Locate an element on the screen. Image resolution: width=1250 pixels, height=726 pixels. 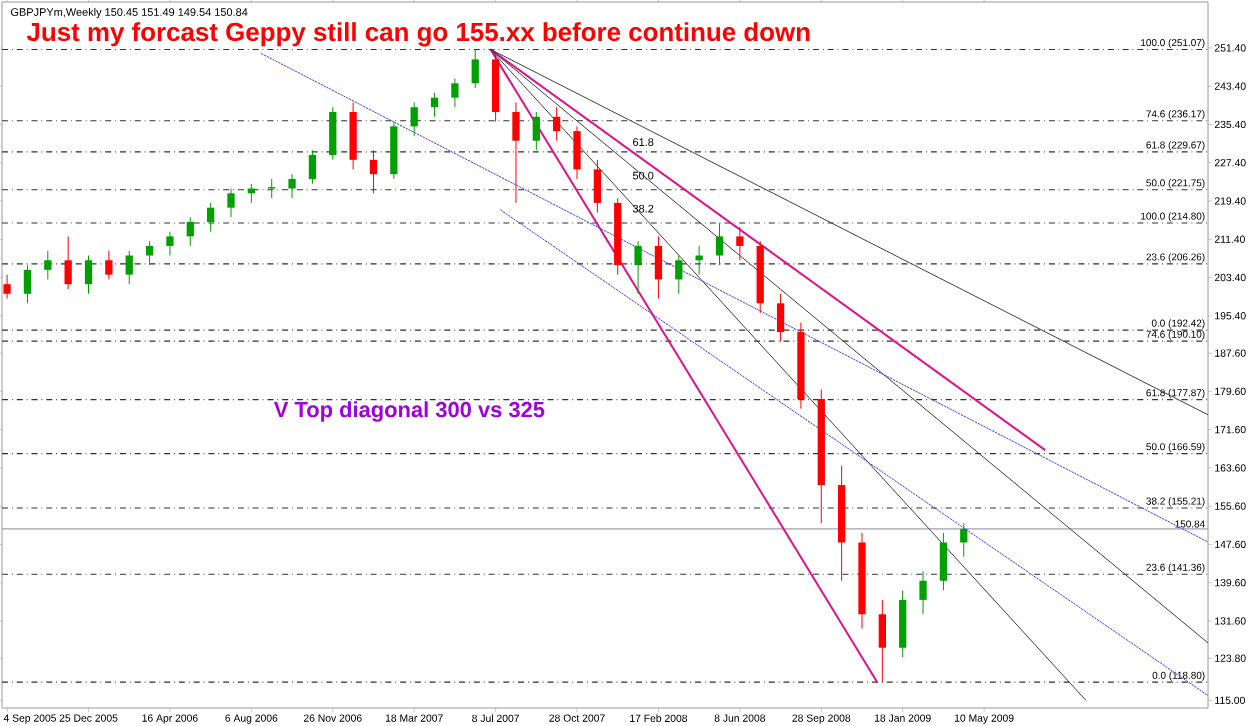
text: Just my forcast Geppy still can go 155.xx before continue down is located at coordinates (418, 34).